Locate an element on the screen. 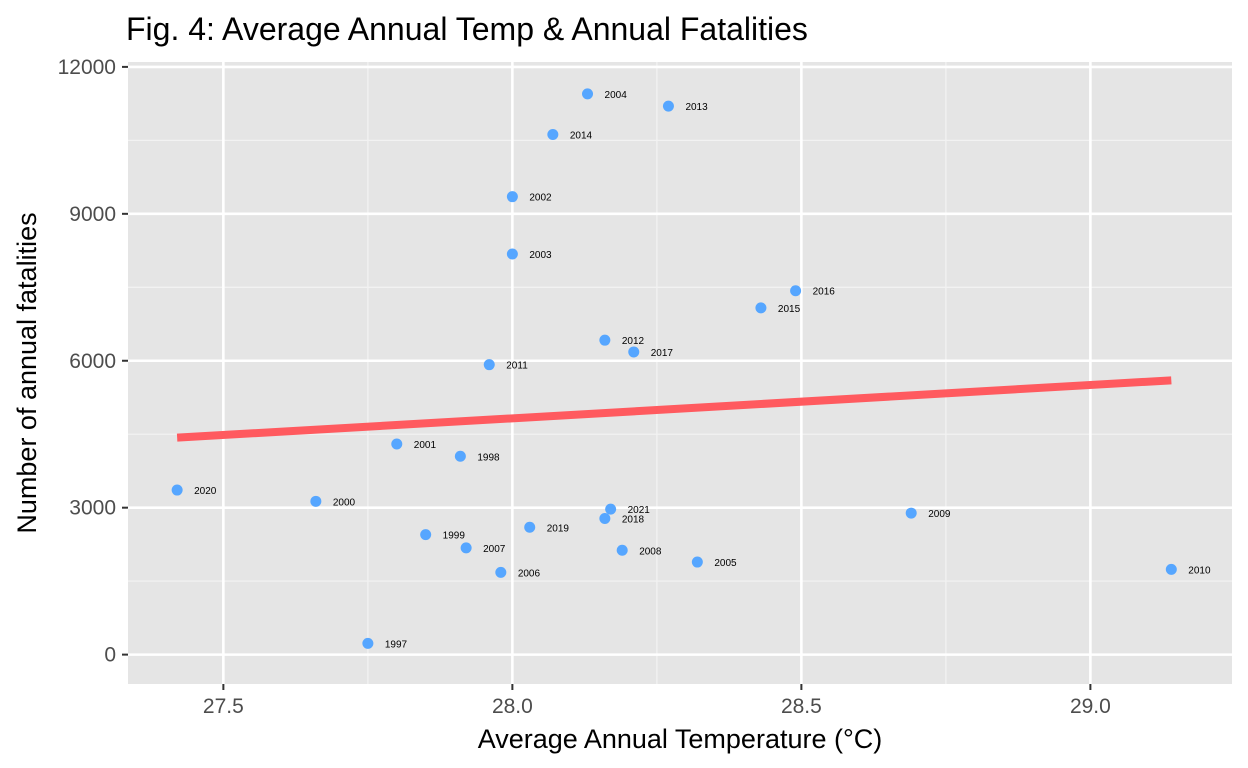 Image resolution: width=1248 pixels, height=768 pixels. trend-line is located at coordinates (674, 409).